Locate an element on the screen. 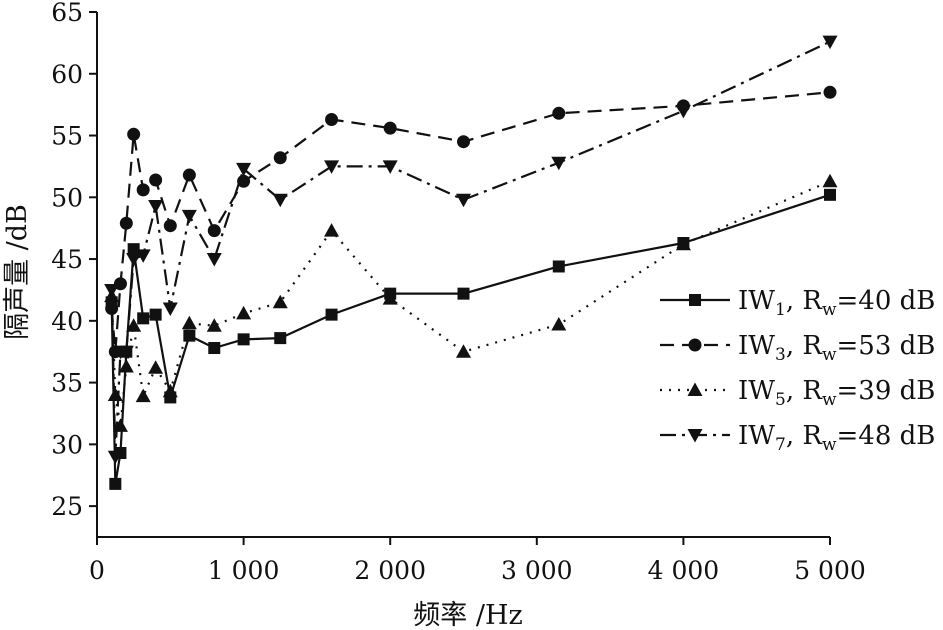 Image resolution: width=943 pixels, height=630 pixels. y-tick-label: 65 is located at coordinates (67, 13).